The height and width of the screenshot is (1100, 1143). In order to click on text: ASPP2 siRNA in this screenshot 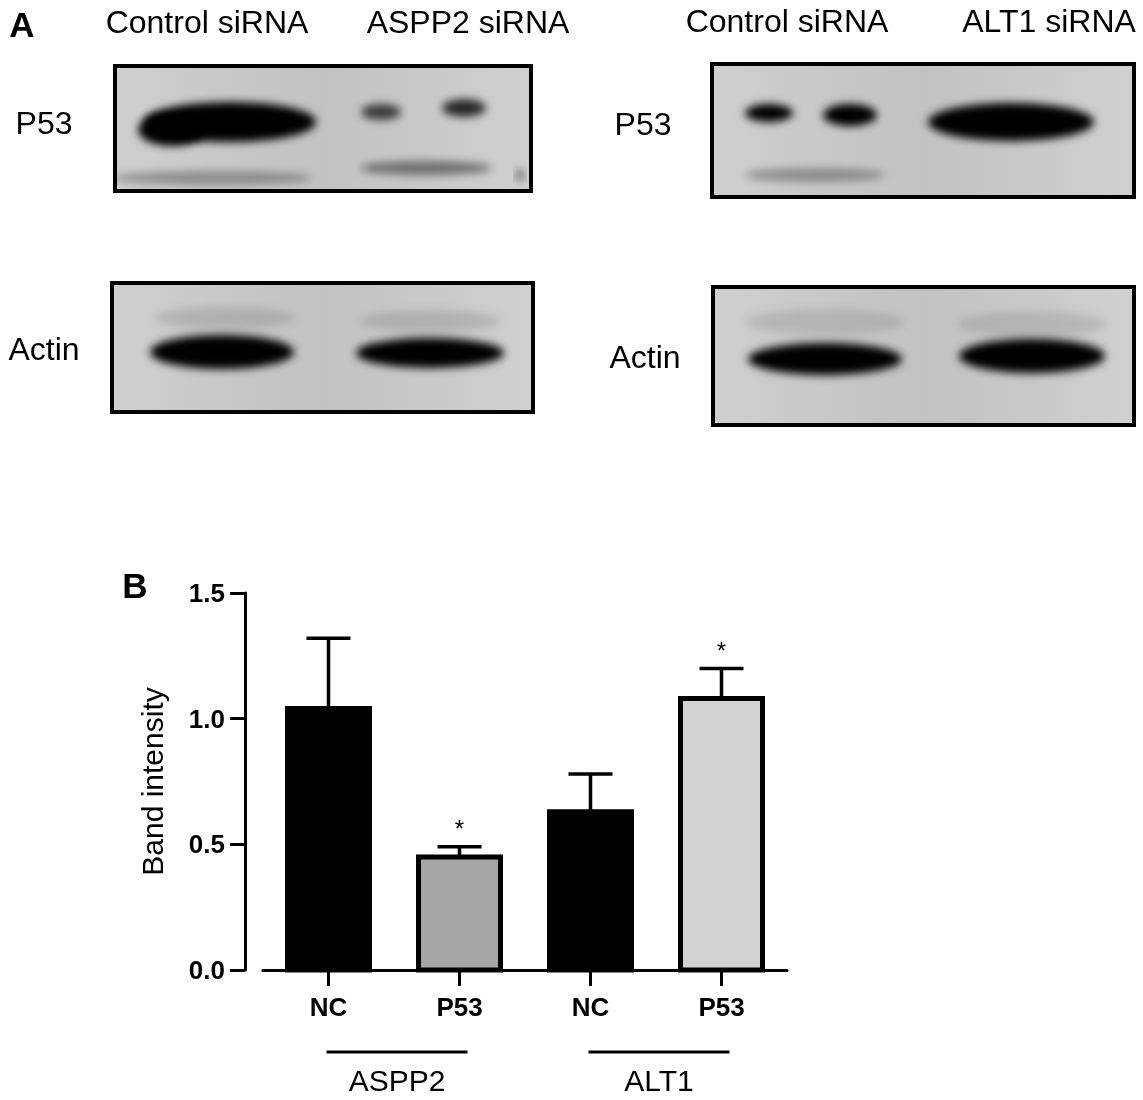, I will do `click(468, 22)`.